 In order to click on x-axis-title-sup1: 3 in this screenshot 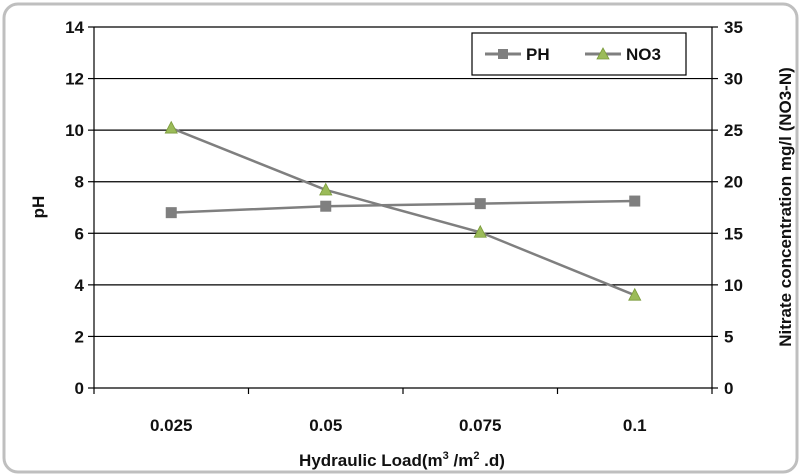, I will do `click(446, 456)`.